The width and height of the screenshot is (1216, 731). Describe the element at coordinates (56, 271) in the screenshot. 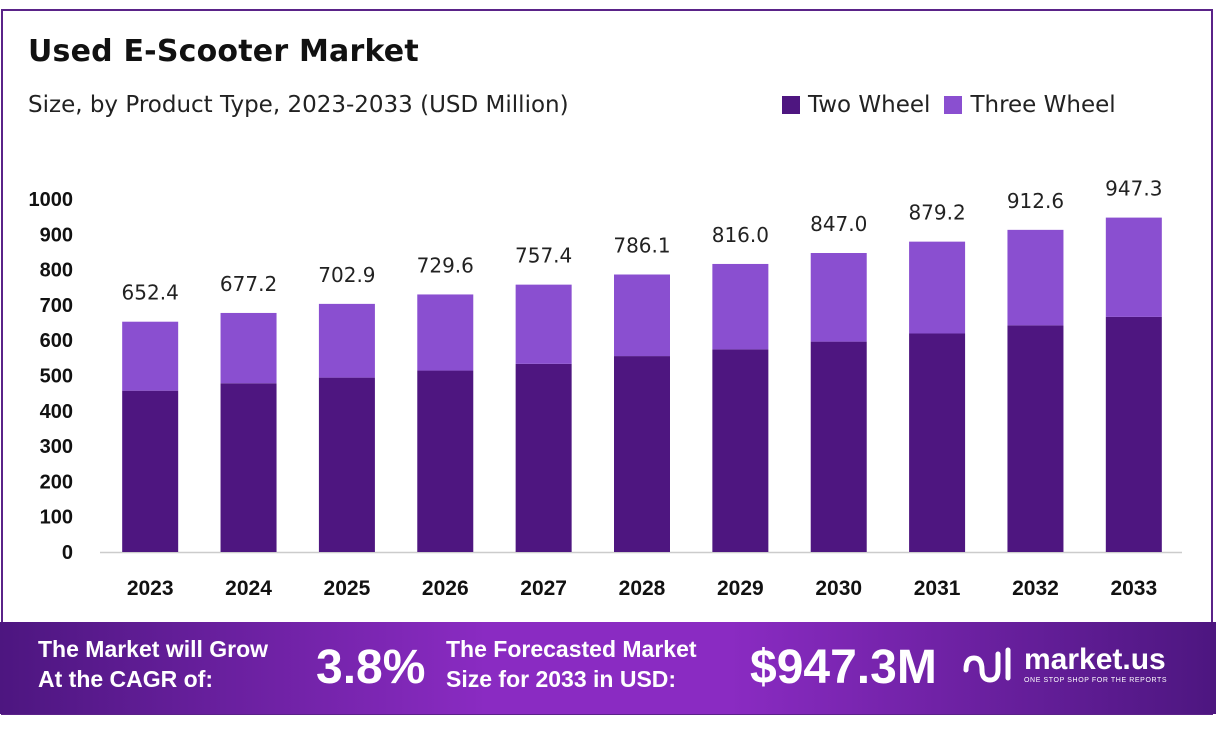

I see `y-tick-label: 800` at that location.